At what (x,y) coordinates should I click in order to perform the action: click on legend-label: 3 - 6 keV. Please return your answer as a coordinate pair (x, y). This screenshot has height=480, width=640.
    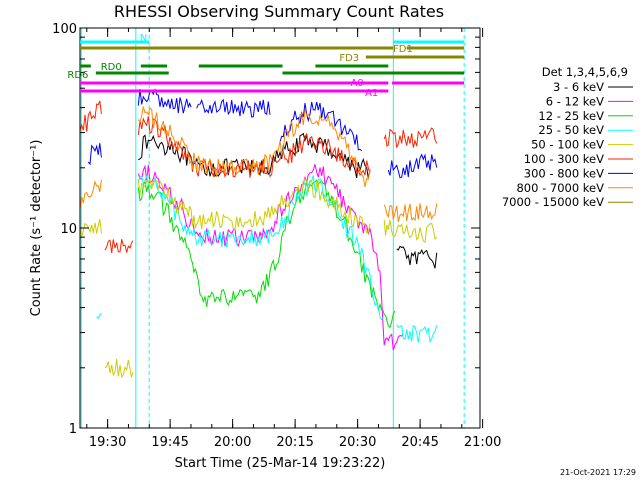
    Looking at the image, I should click on (578, 87).